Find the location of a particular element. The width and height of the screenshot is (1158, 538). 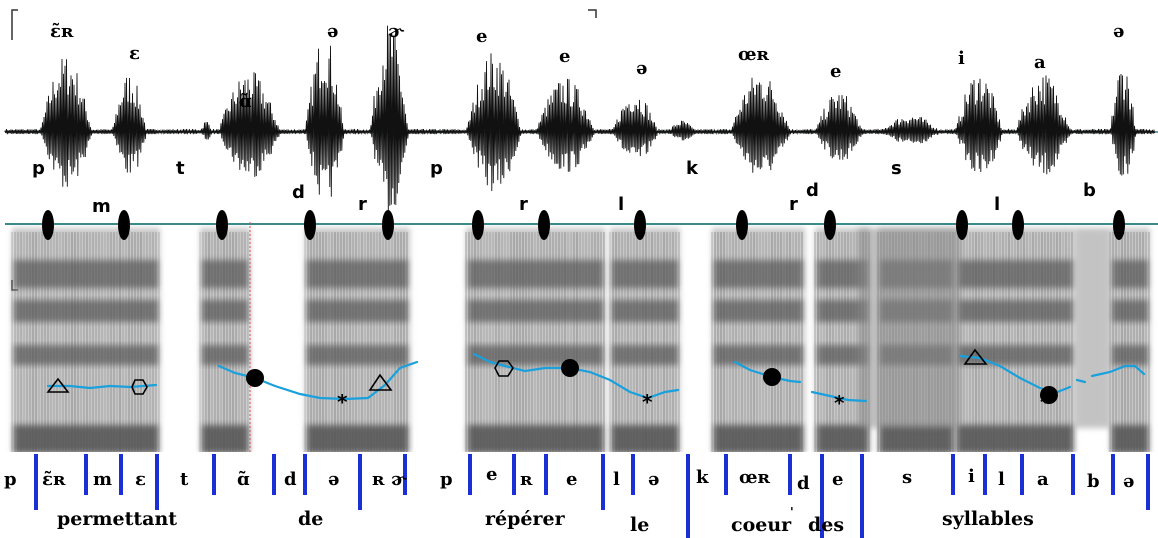

consonant-label: k is located at coordinates (692, 168).